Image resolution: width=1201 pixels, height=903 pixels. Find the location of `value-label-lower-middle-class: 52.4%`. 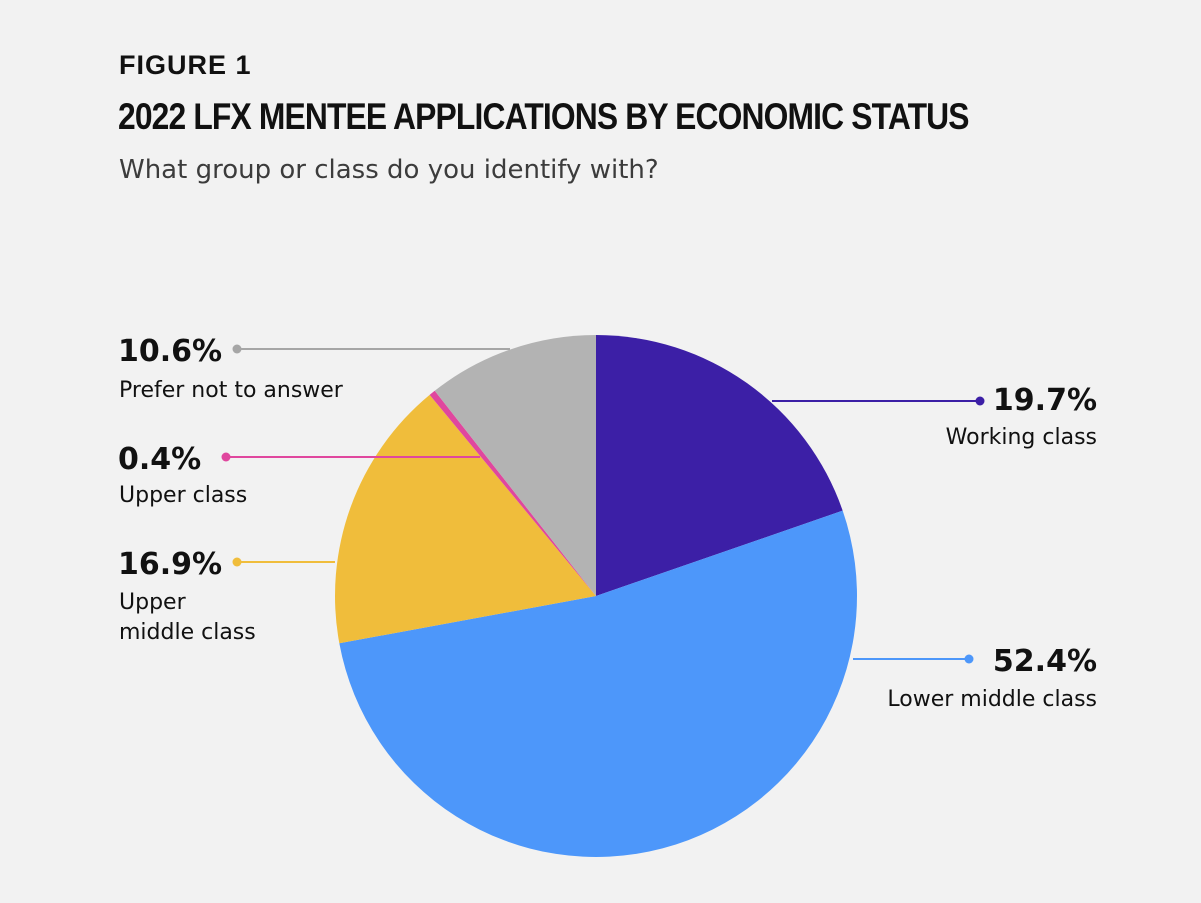

value-label-lower-middle-class: 52.4% is located at coordinates (1045, 661).